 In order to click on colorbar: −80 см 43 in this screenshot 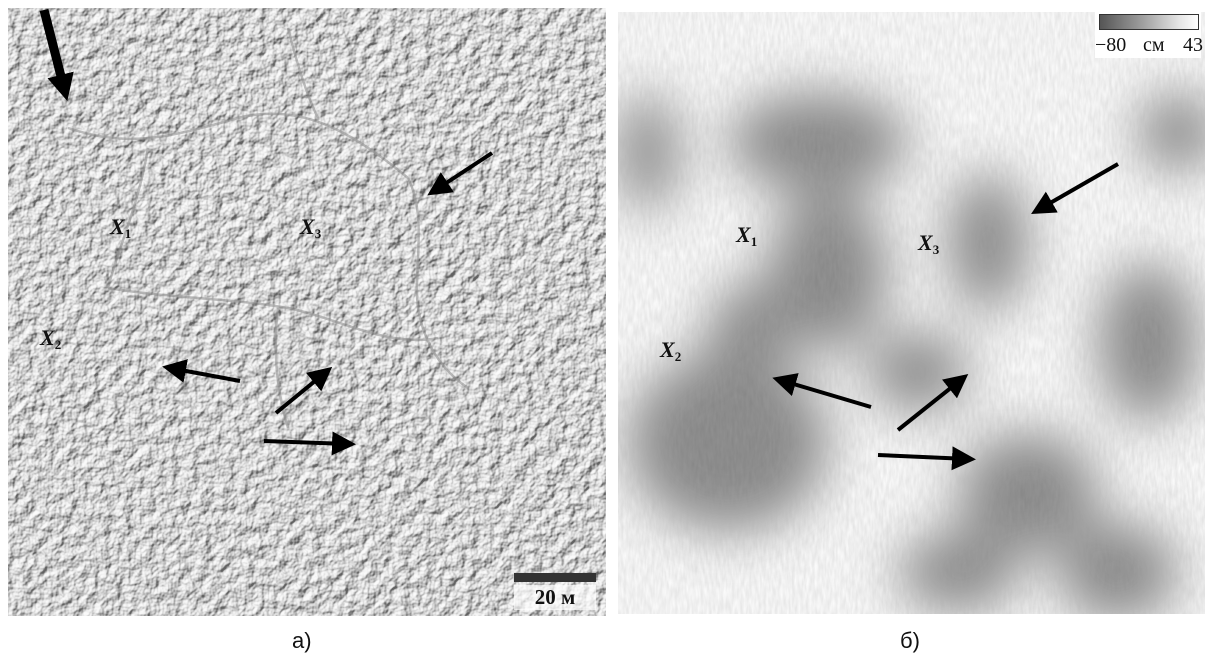, I will do `click(1149, 35)`.